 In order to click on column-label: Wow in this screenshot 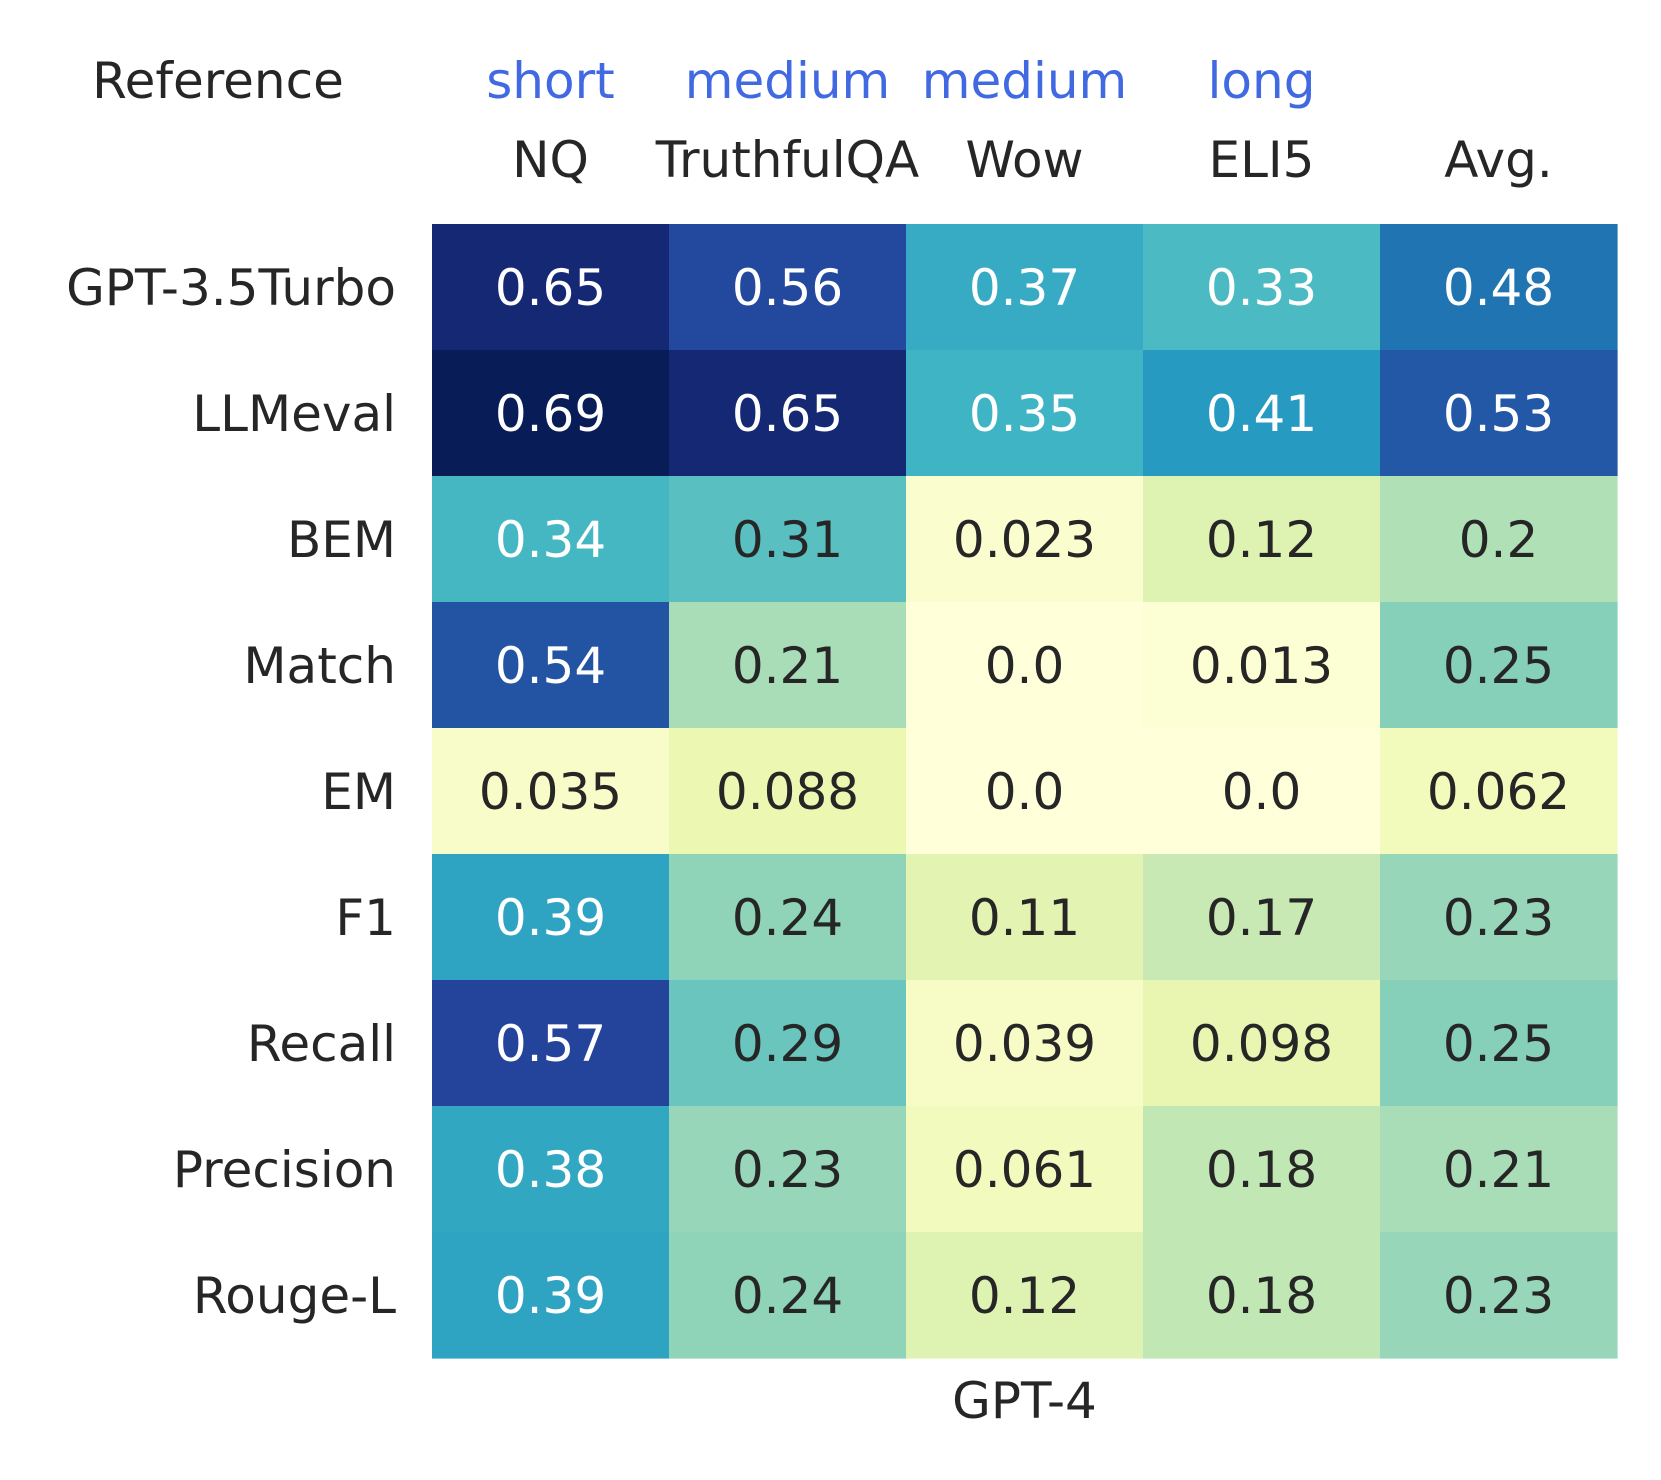, I will do `click(1025, 160)`.